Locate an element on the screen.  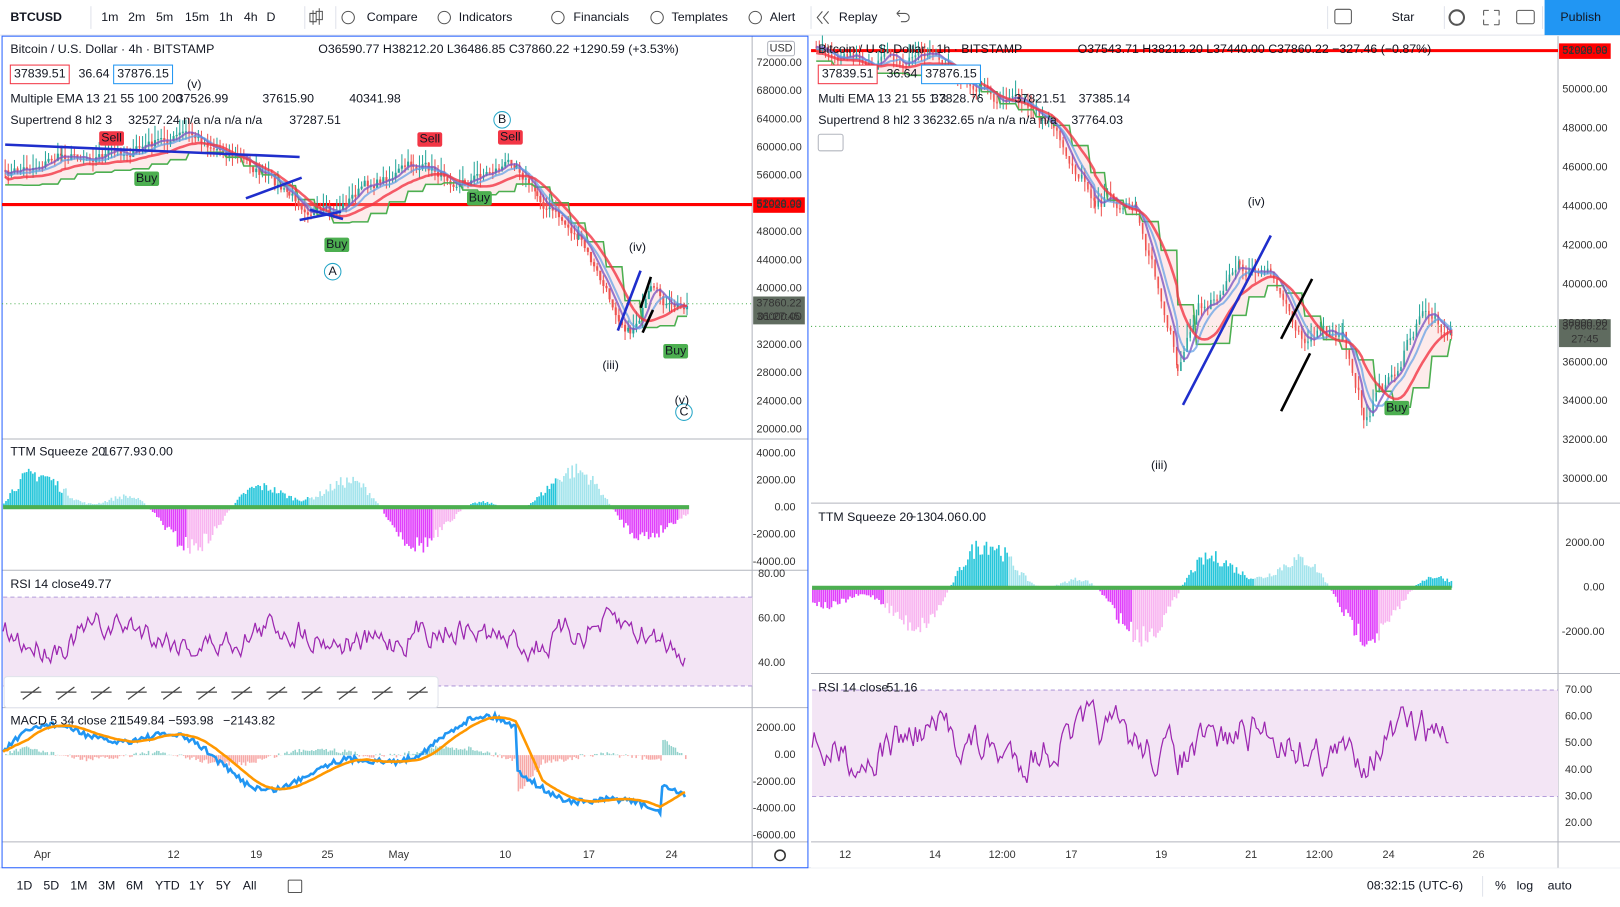
interval: 4h is located at coordinates (251, 17).